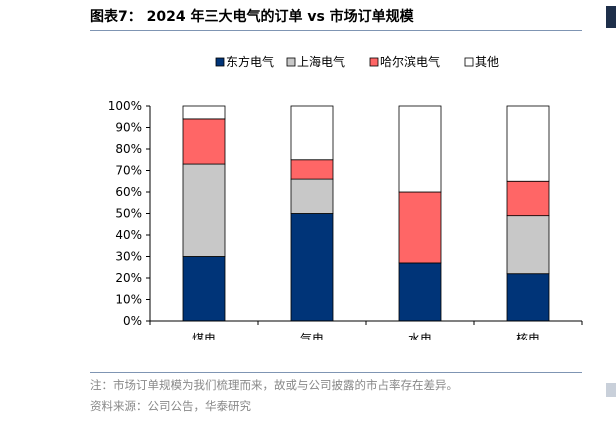 Image resolution: width=616 pixels, height=423 pixels. What do you see at coordinates (312, 335) in the screenshot?
I see `x-category-label-1: 气电` at bounding box center [312, 335].